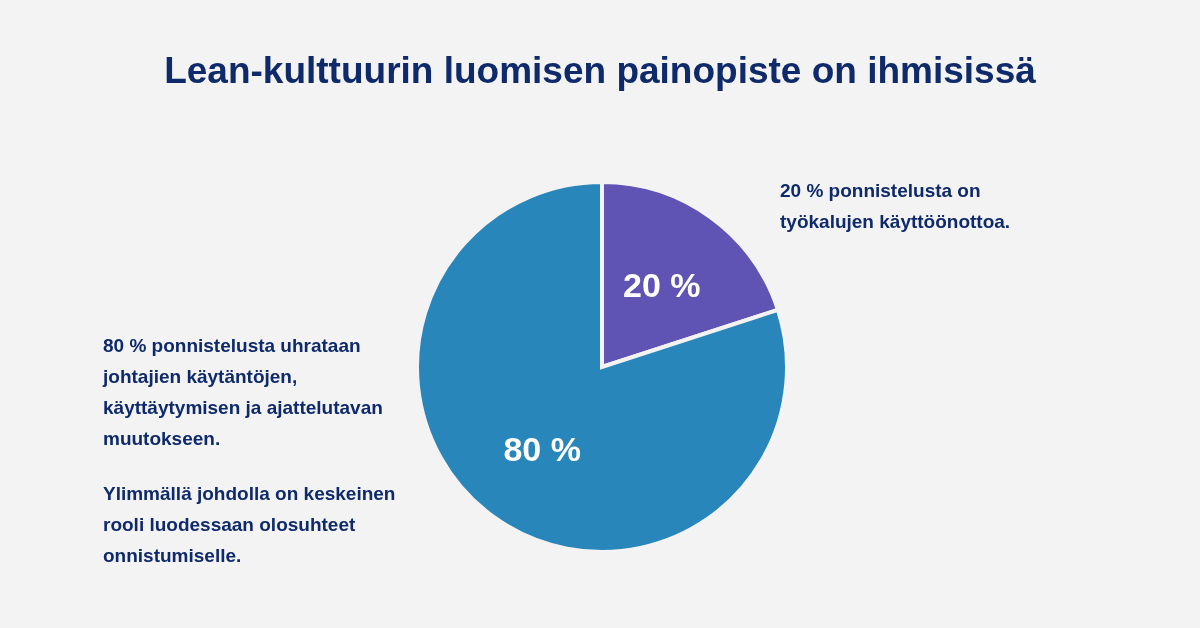  What do you see at coordinates (250, 525) in the screenshot?
I see `text: Ylimmällä johdolla on keskeinen rooli luodessaan olosuhteet onnistumiselle.` at bounding box center [250, 525].